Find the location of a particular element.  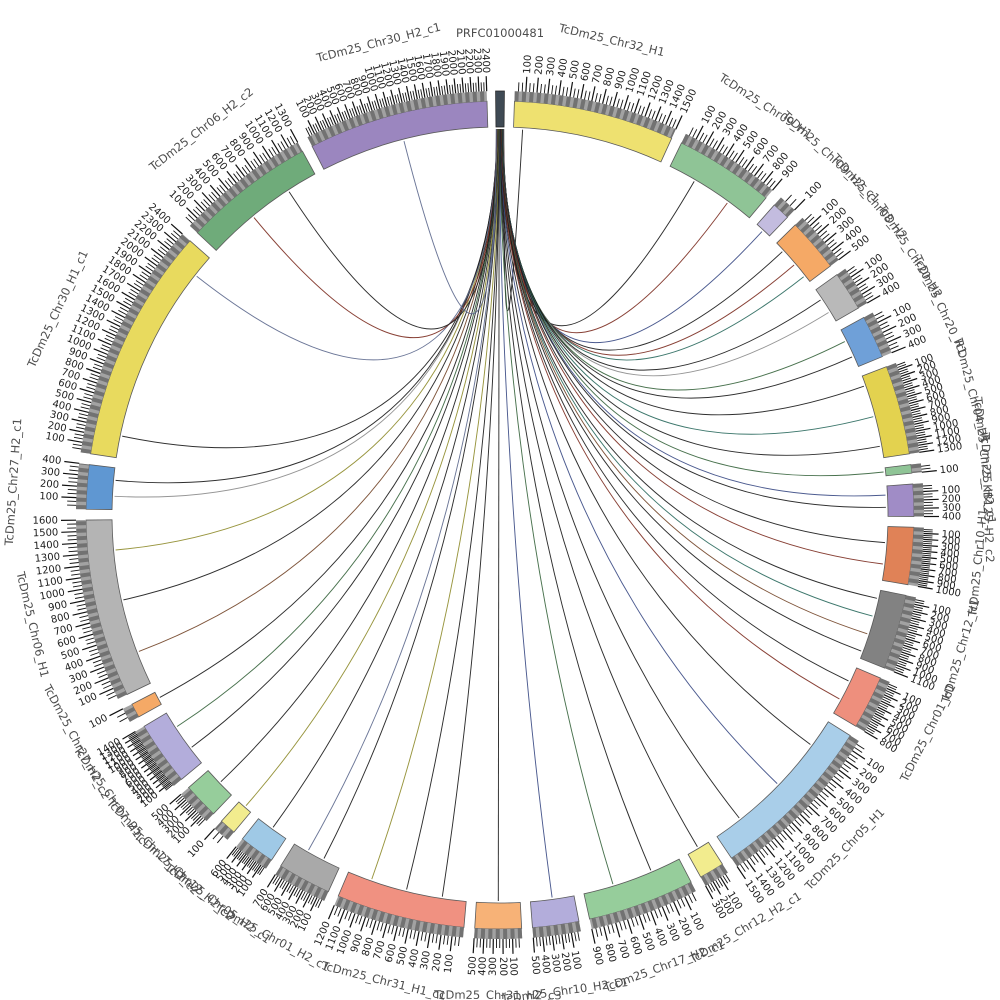

segment-label: TcDm25_Chr31_H2_c3 is located at coordinates (497, 994).